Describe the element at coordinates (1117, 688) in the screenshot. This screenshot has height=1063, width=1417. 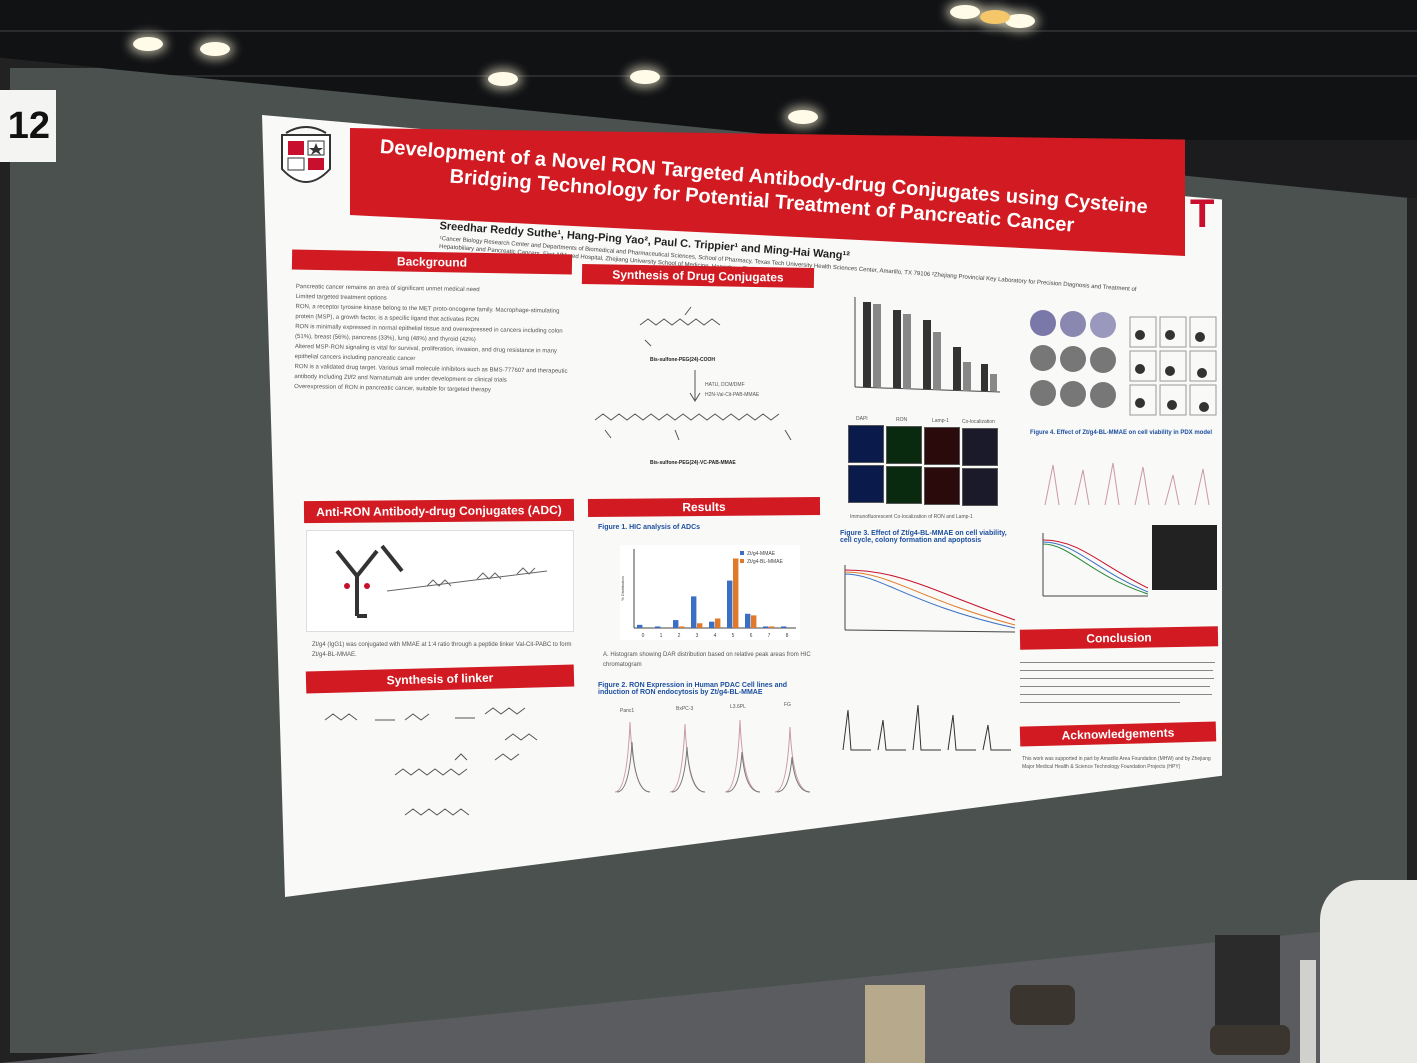
I see `conclusion-text-block` at that location.